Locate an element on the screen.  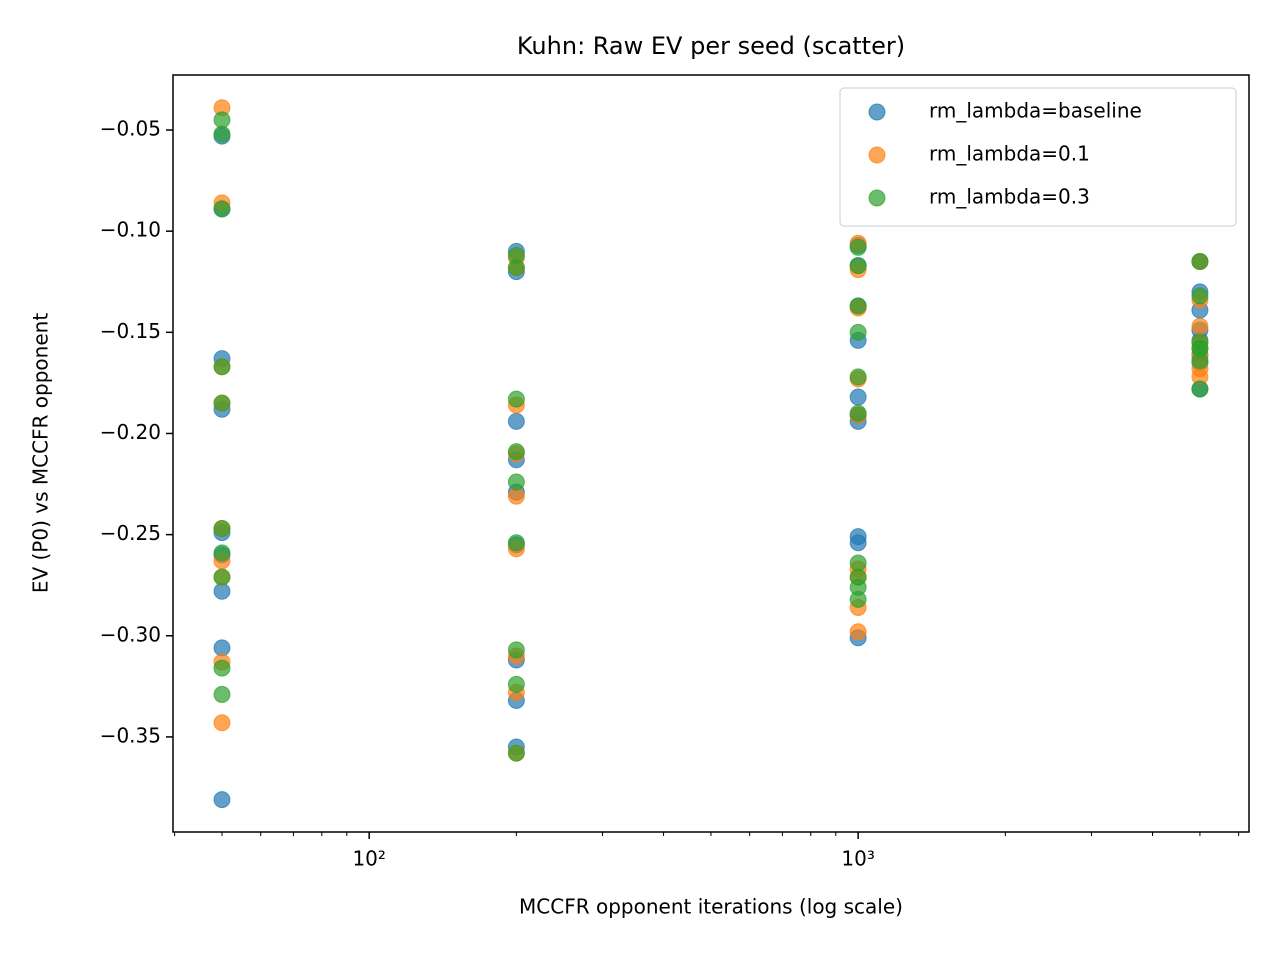
y-tick-label: −0.25 is located at coordinates (130, 533).